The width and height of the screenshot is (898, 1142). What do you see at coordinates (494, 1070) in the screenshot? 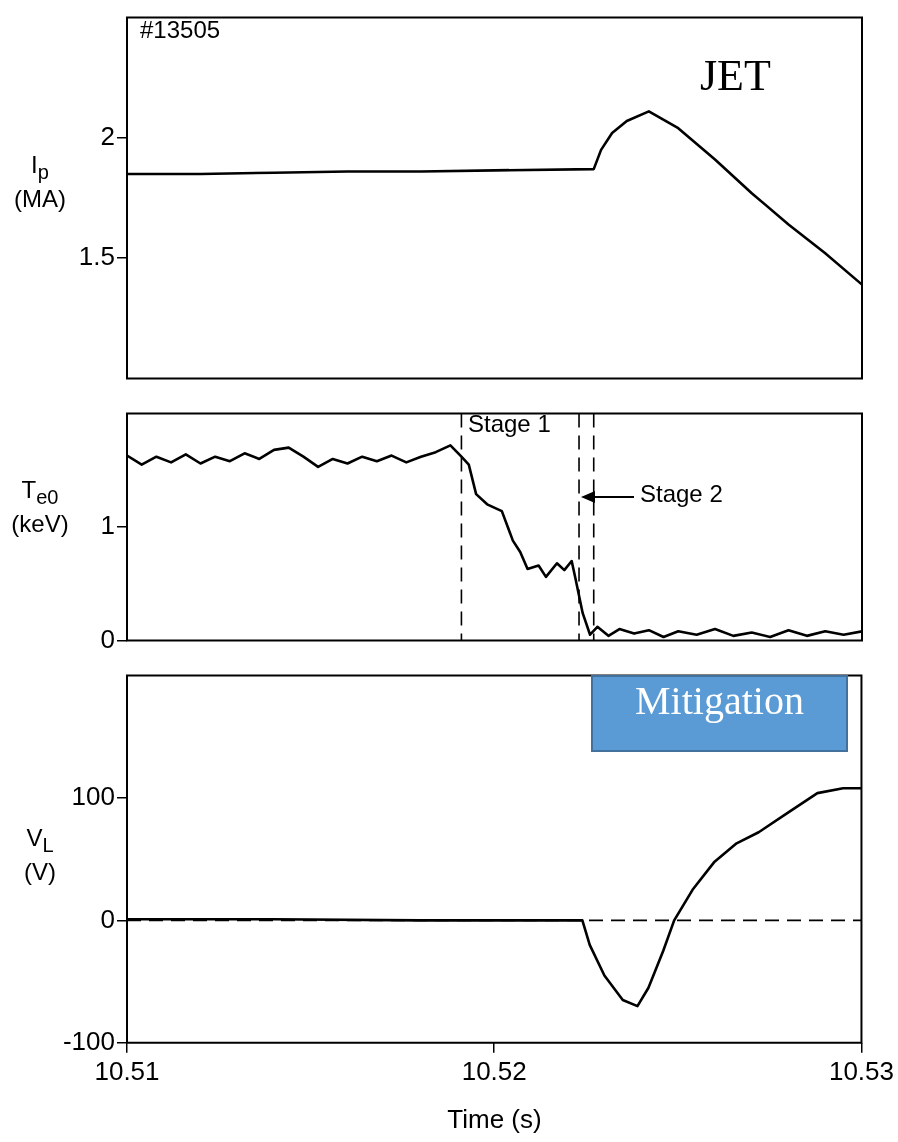
I see `x-tick-label: 10.52` at bounding box center [494, 1070].